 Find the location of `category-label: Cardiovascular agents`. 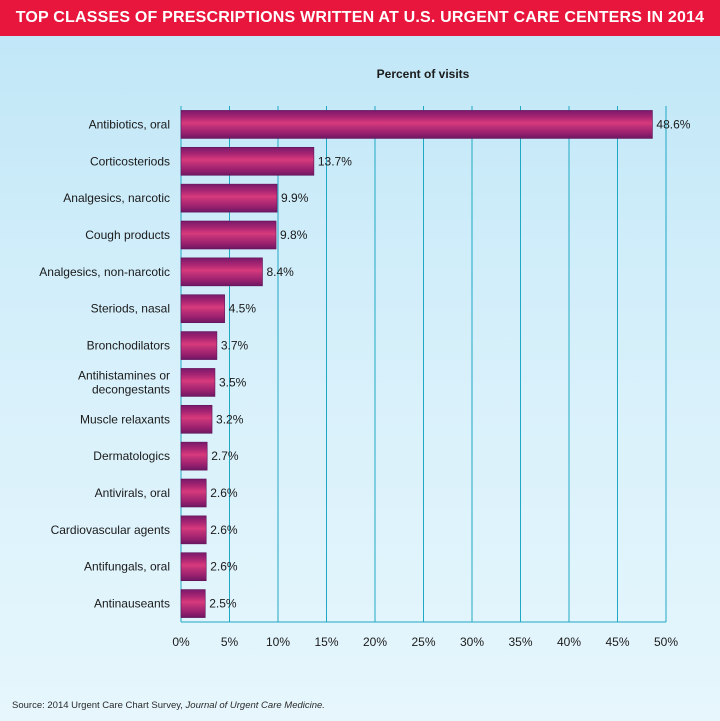

category-label: Cardiovascular agents is located at coordinates (110, 530).